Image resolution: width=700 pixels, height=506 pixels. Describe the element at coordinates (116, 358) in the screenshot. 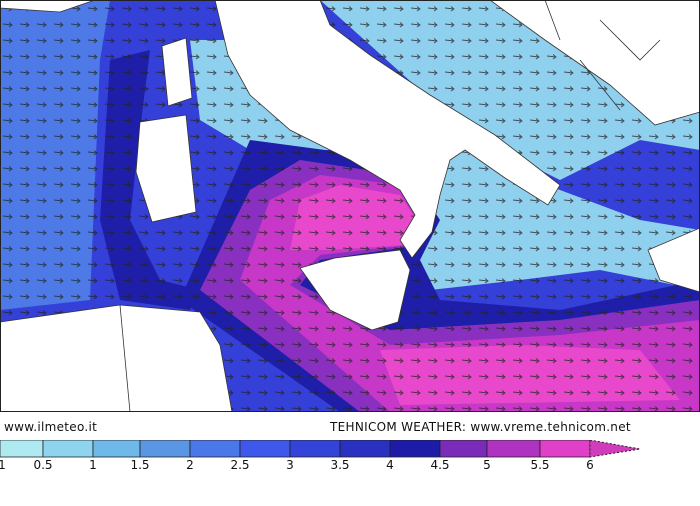

I see `land-africa` at that location.